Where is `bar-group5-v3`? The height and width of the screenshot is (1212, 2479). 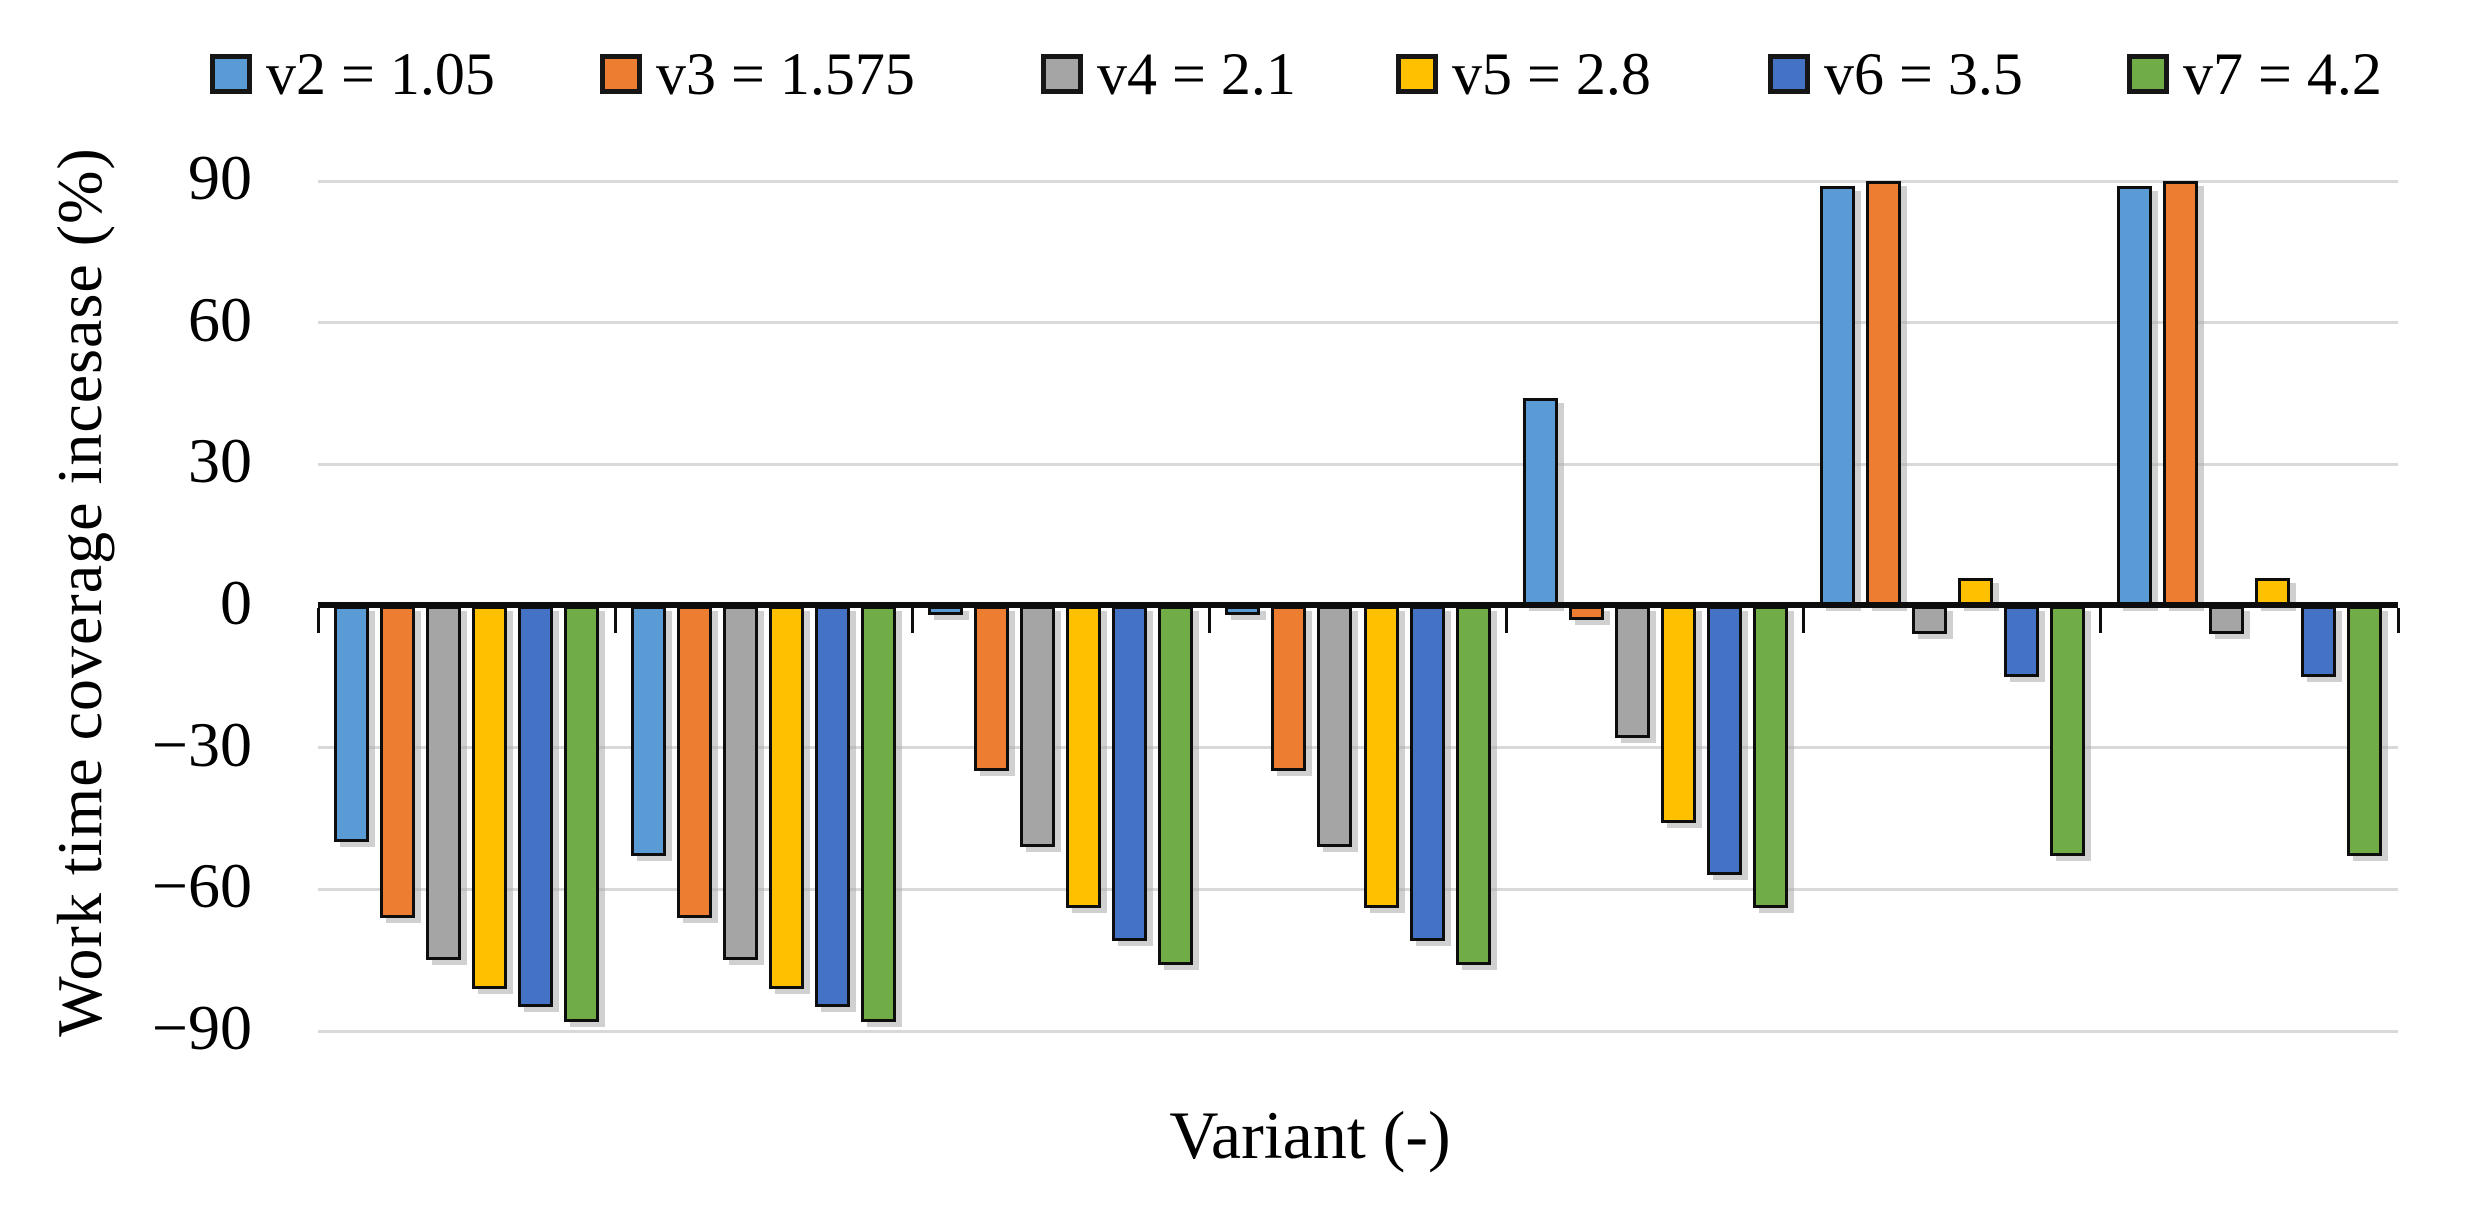
bar-group5-v3 is located at coordinates (1586, 613).